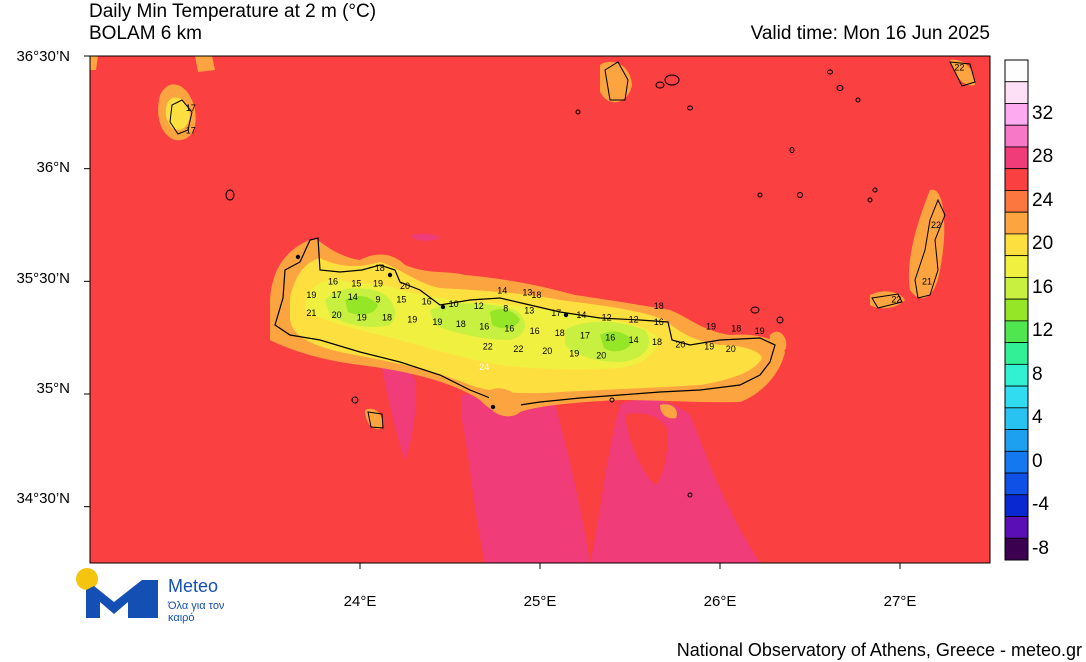 The height and width of the screenshot is (662, 1086). Describe the element at coordinates (1037, 461) in the screenshot. I see `colorbar-label: 0` at that location.